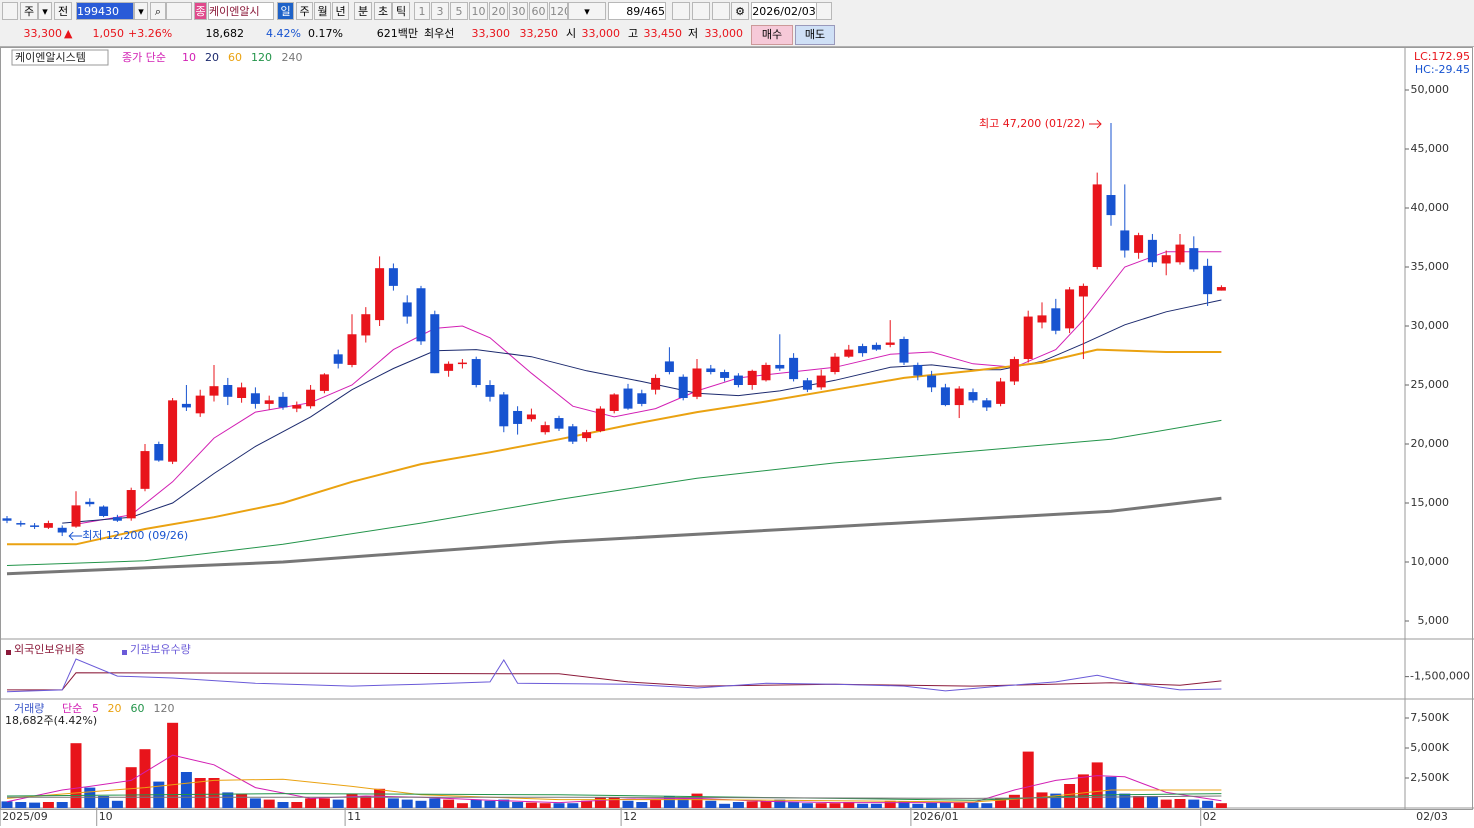 The width and height of the screenshot is (1474, 828). I want to click on toolbar-button: 60, so click(538, 11).